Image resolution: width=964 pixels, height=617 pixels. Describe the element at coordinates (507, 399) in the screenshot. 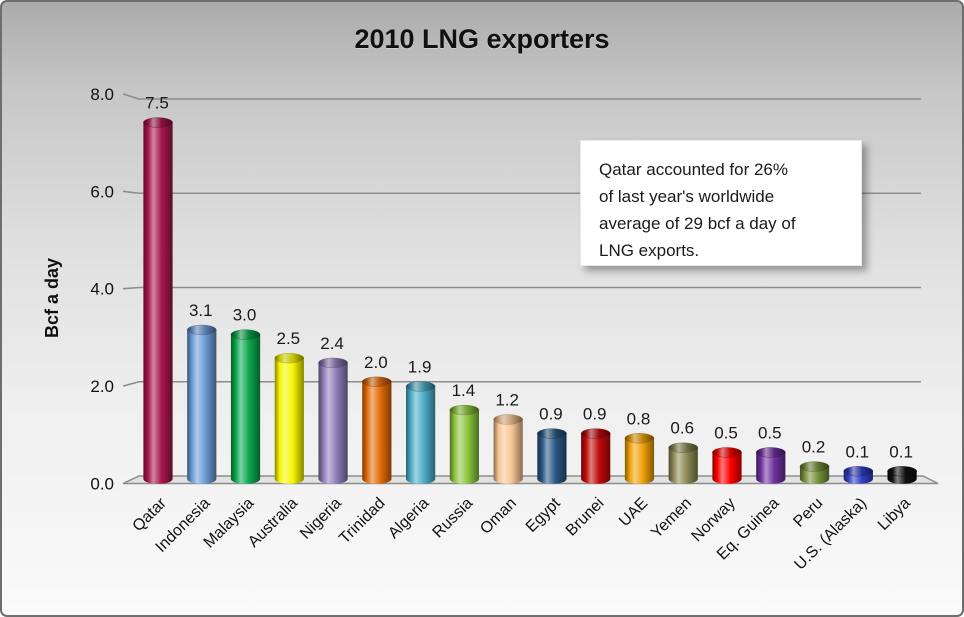

I see `bar-value-label: 1.2` at that location.